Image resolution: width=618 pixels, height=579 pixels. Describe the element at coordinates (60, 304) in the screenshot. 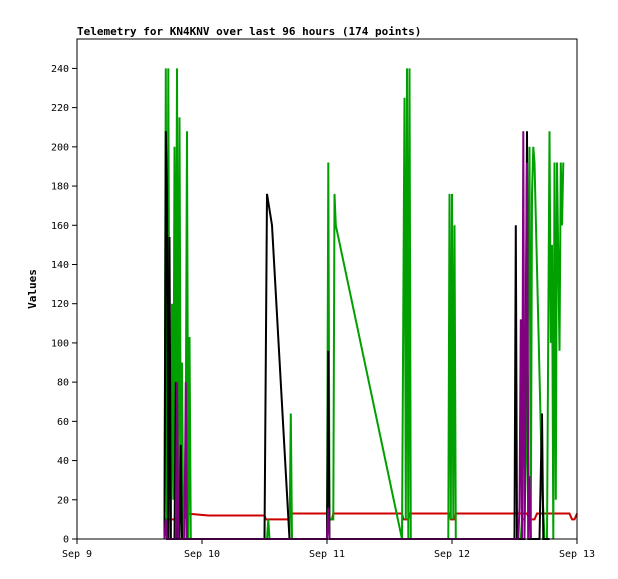

I see `y-tick-label: 120` at that location.